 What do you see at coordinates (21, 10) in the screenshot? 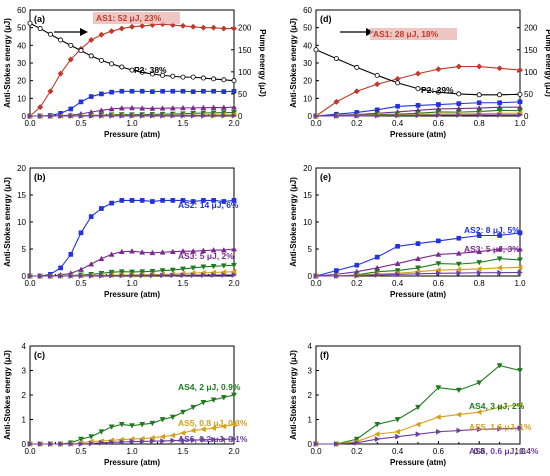
I see `y-tick-label: 60` at bounding box center [21, 10].